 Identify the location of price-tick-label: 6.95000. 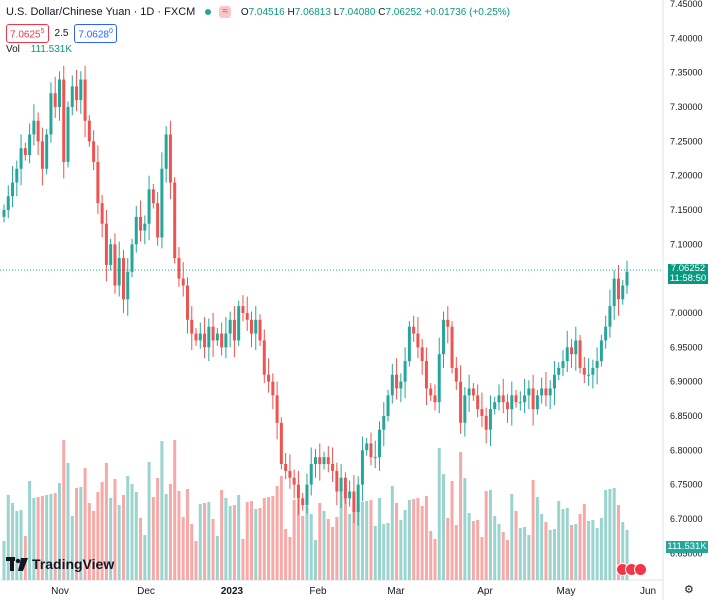
(686, 347).